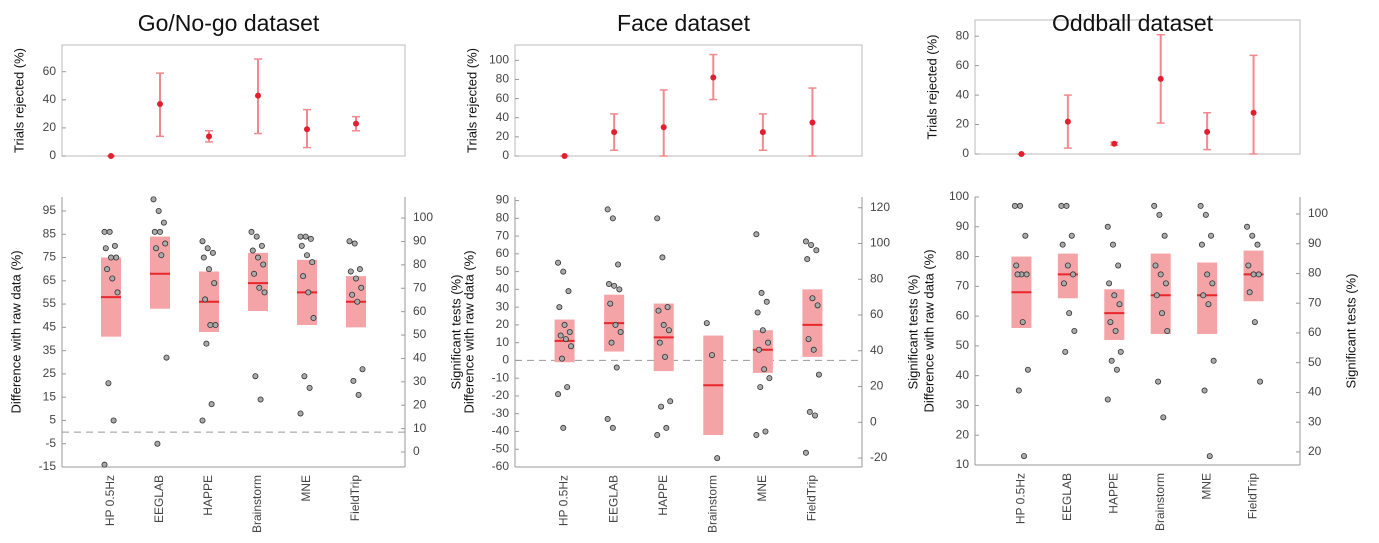 The height and width of the screenshot is (543, 1379). Describe the element at coordinates (52, 155) in the screenshot. I see `y-tick-label: 0` at that location.